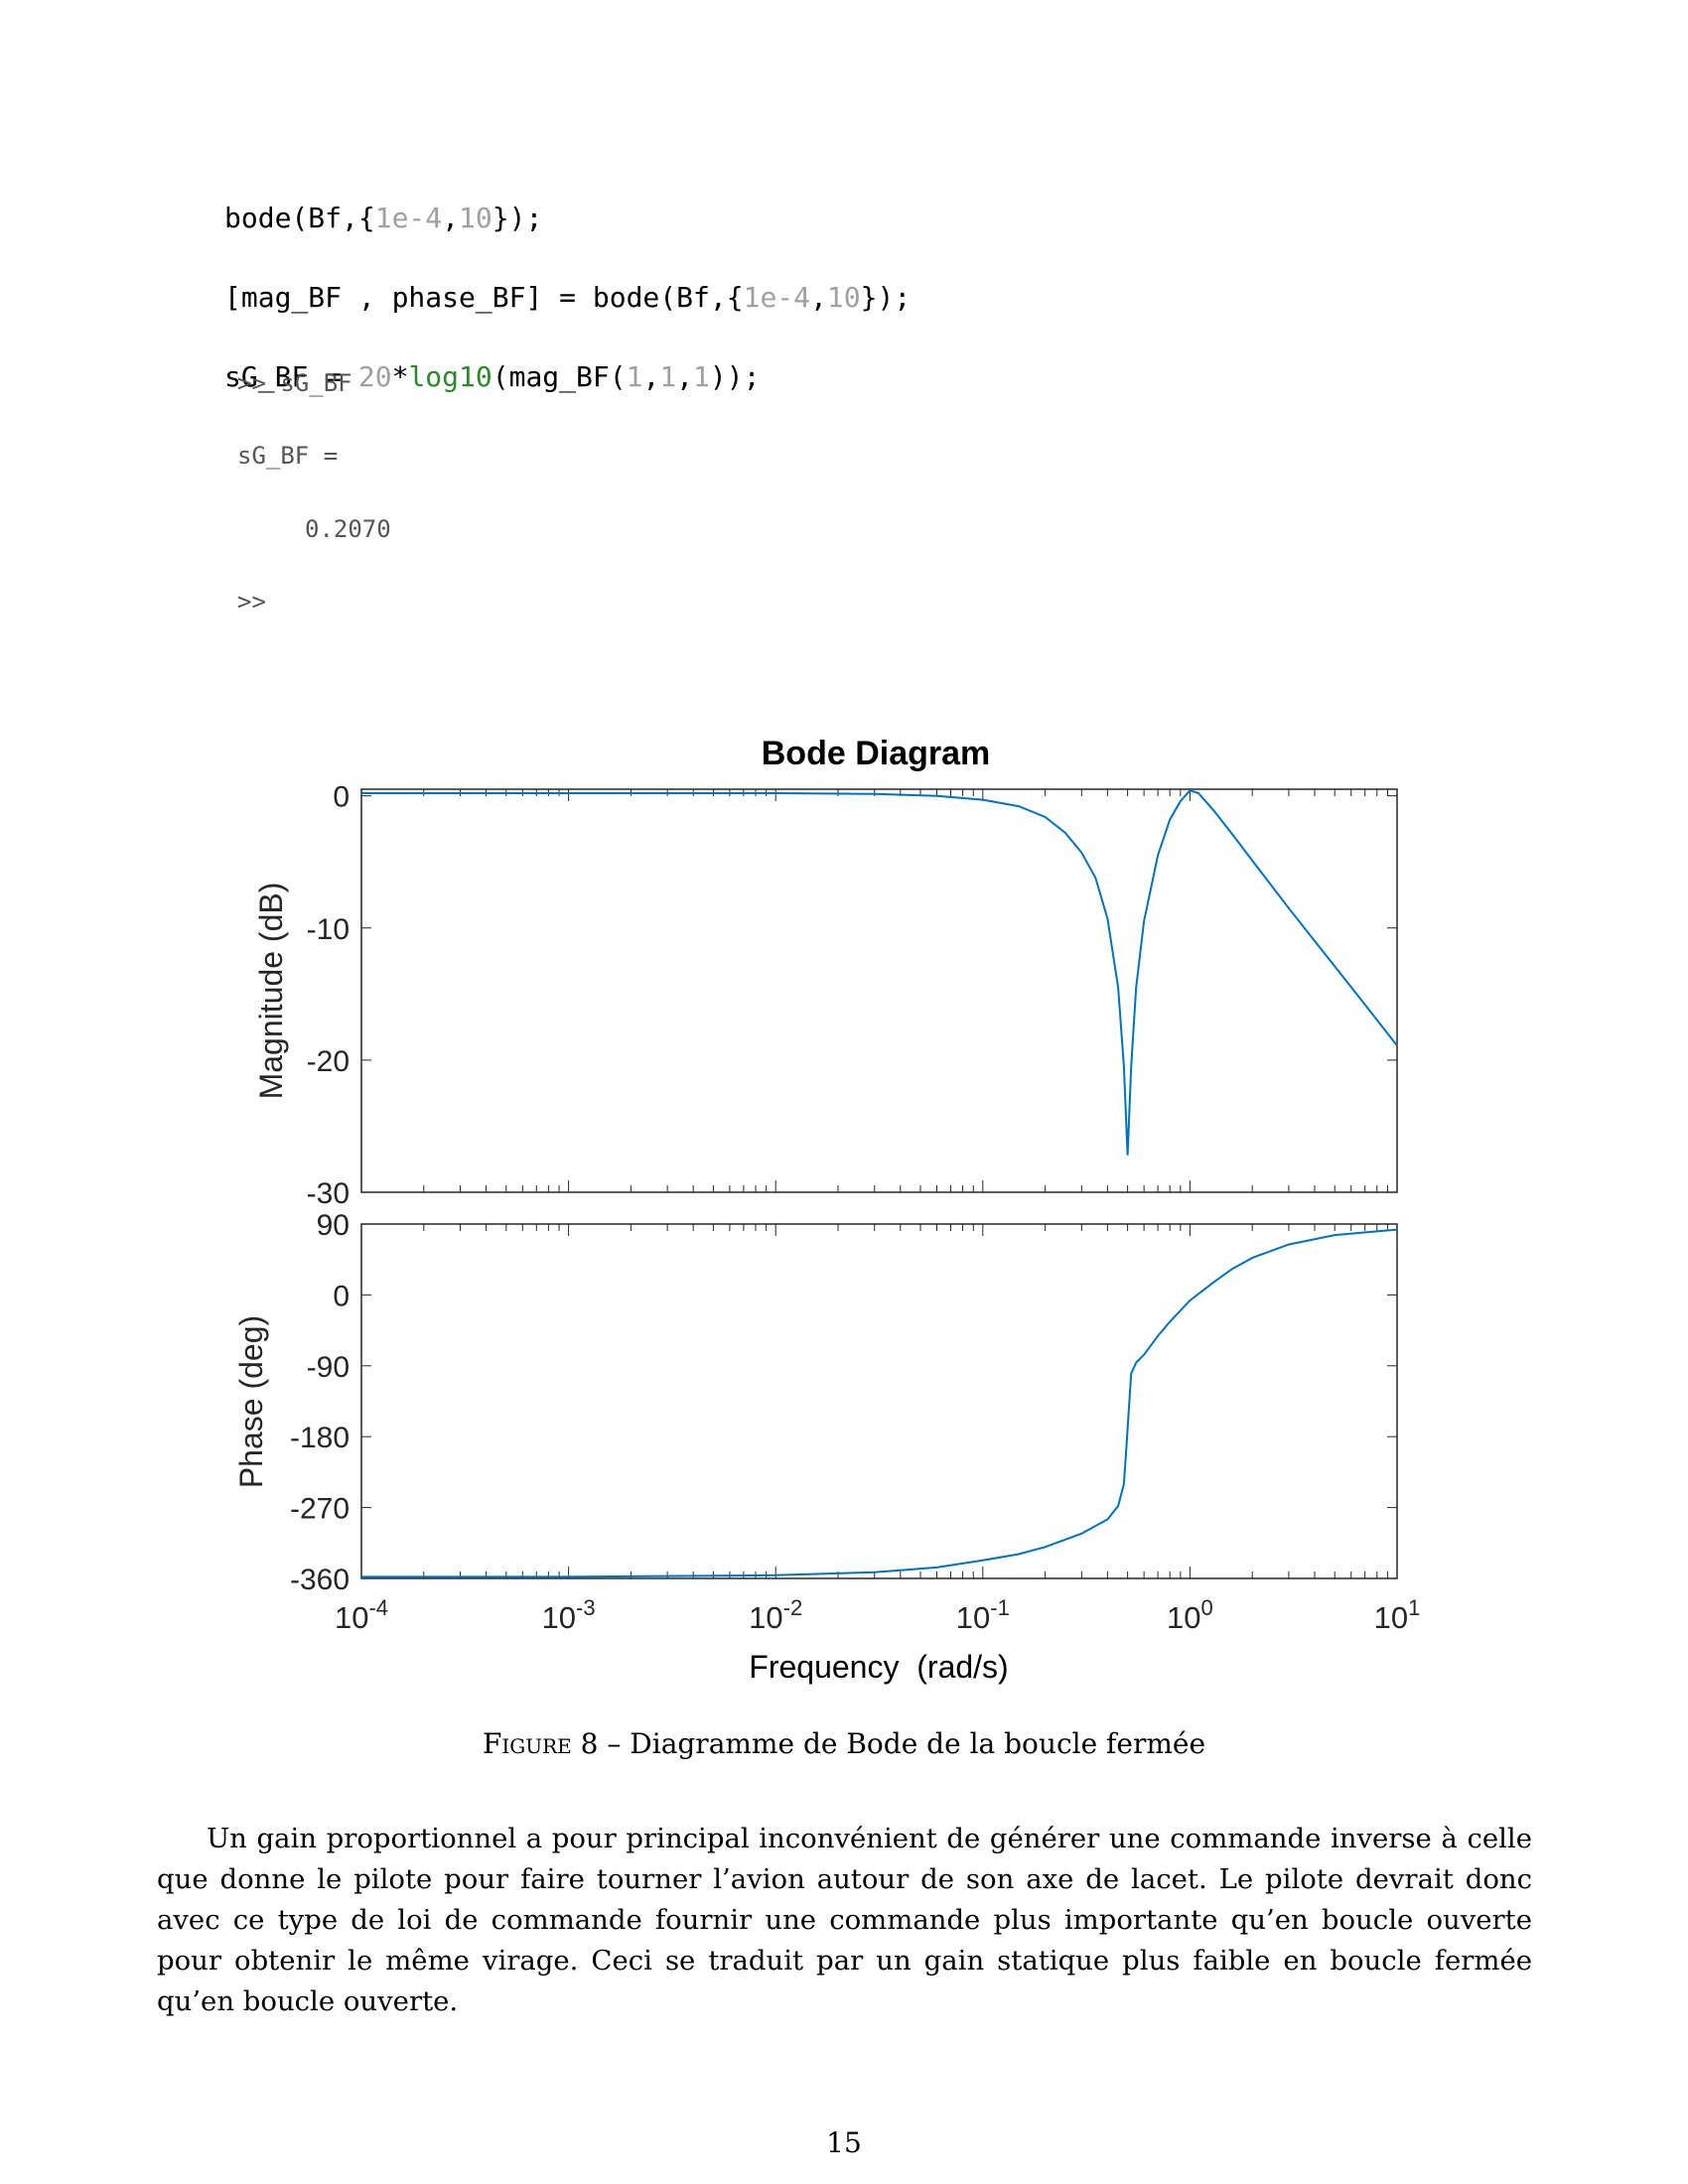 The width and height of the screenshot is (1688, 2184). What do you see at coordinates (540, 1743) in the screenshot?
I see `caption-label: Figure 8` at bounding box center [540, 1743].